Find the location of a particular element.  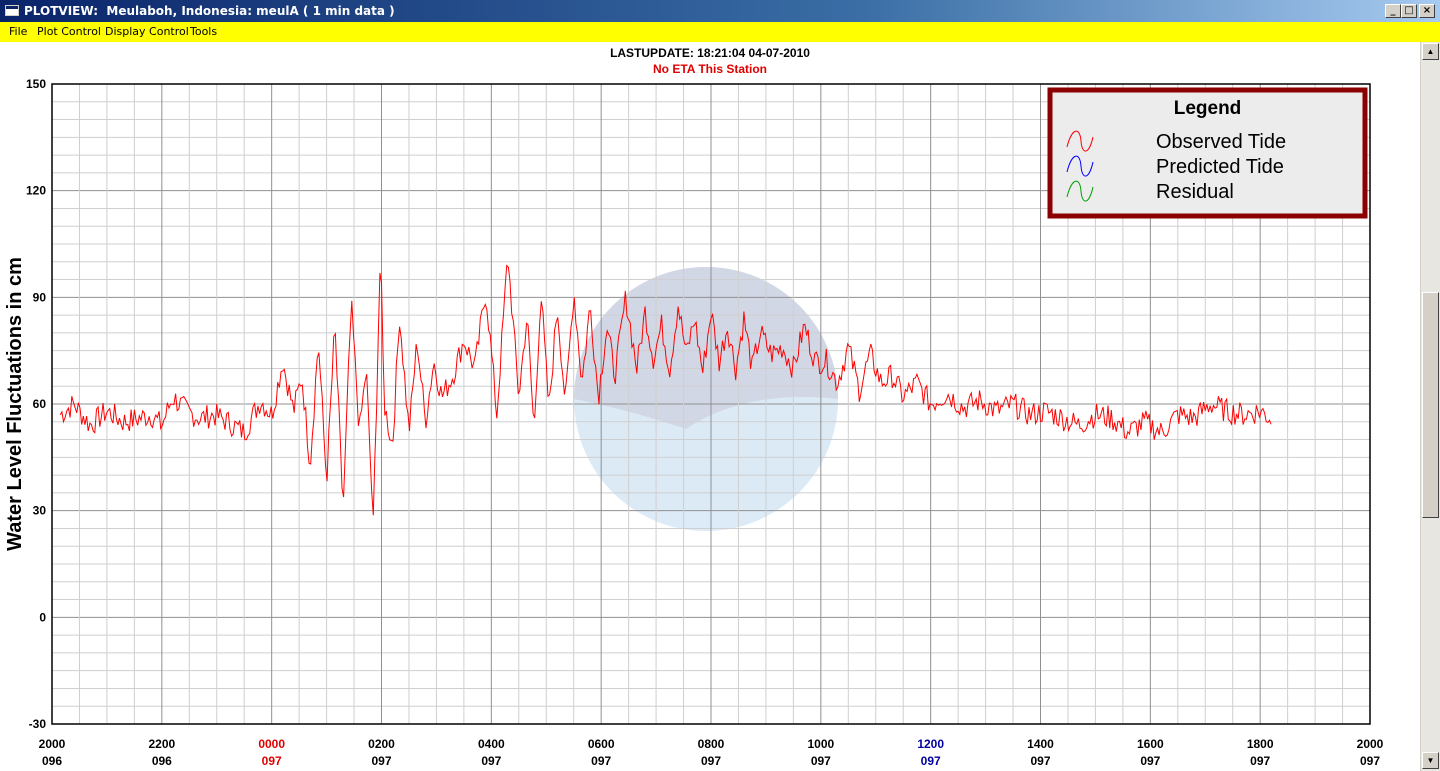

menu-plot-control: Plot Control is located at coordinates (69, 31).